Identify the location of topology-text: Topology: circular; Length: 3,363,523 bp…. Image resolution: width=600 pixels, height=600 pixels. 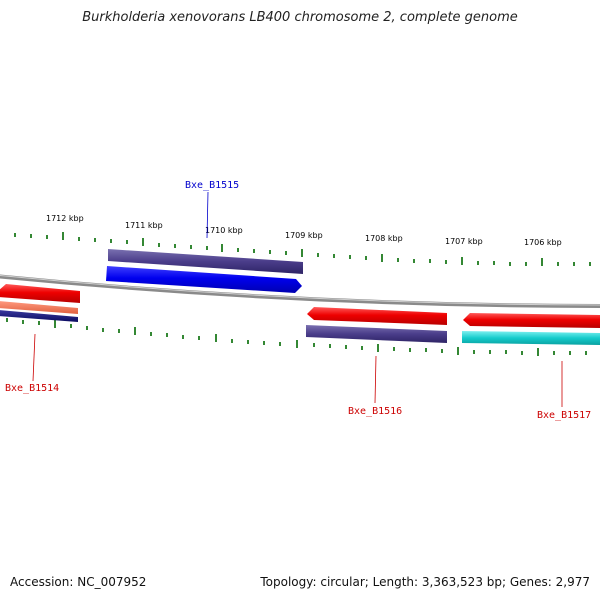
(425, 582).